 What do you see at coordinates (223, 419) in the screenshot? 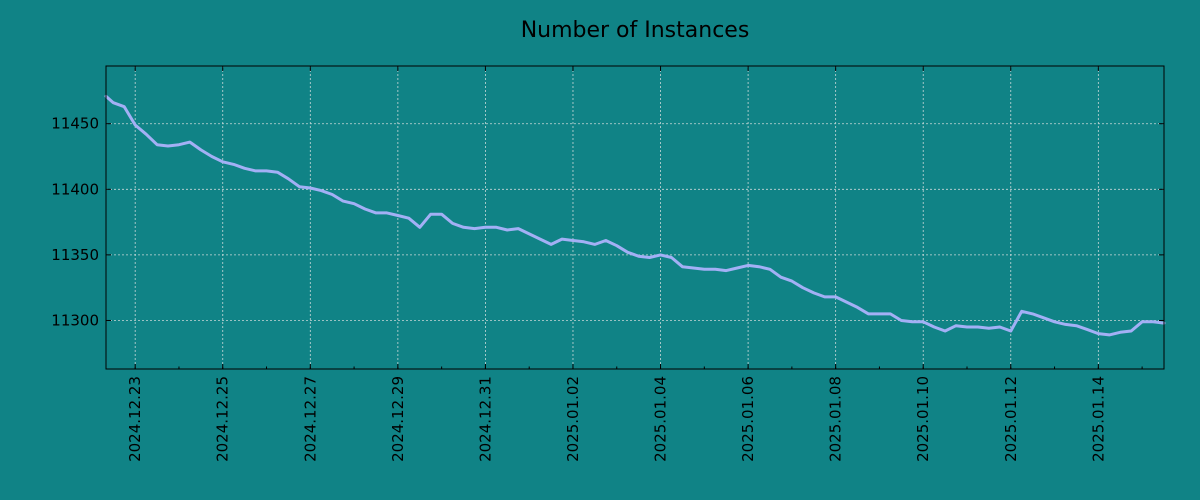
I see `x-tick-label: 2024.12.25` at bounding box center [223, 419].